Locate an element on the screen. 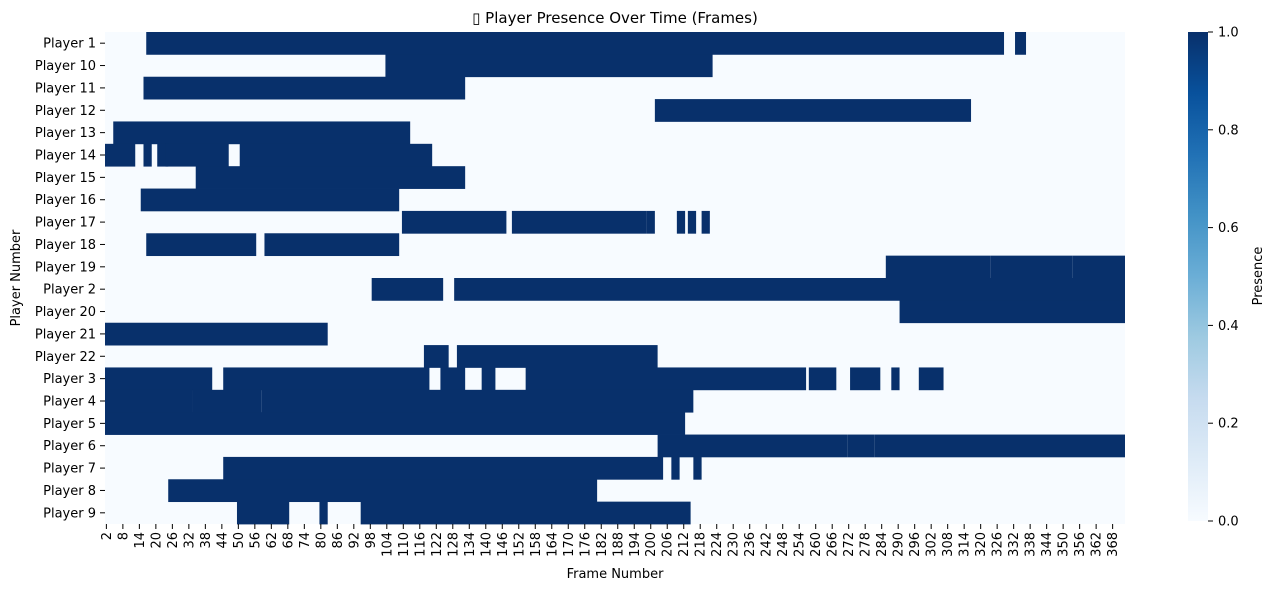 The width and height of the screenshot is (1274, 590). x-tick-label: 158 is located at coordinates (536, 544).